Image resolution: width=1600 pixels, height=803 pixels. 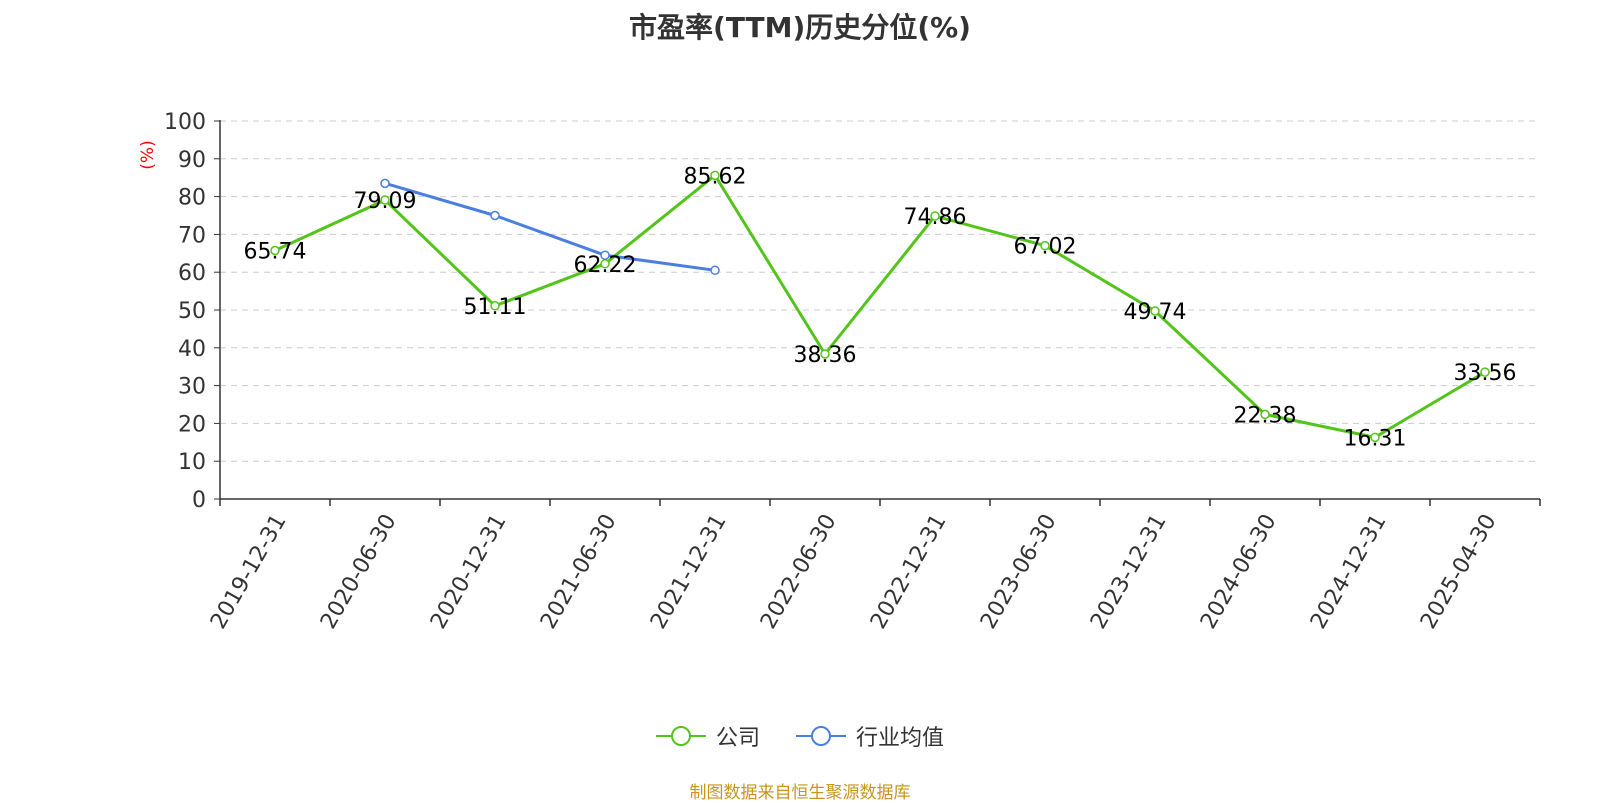 I want to click on x-tick-label: 2020-12-31, so click(x=469, y=571).